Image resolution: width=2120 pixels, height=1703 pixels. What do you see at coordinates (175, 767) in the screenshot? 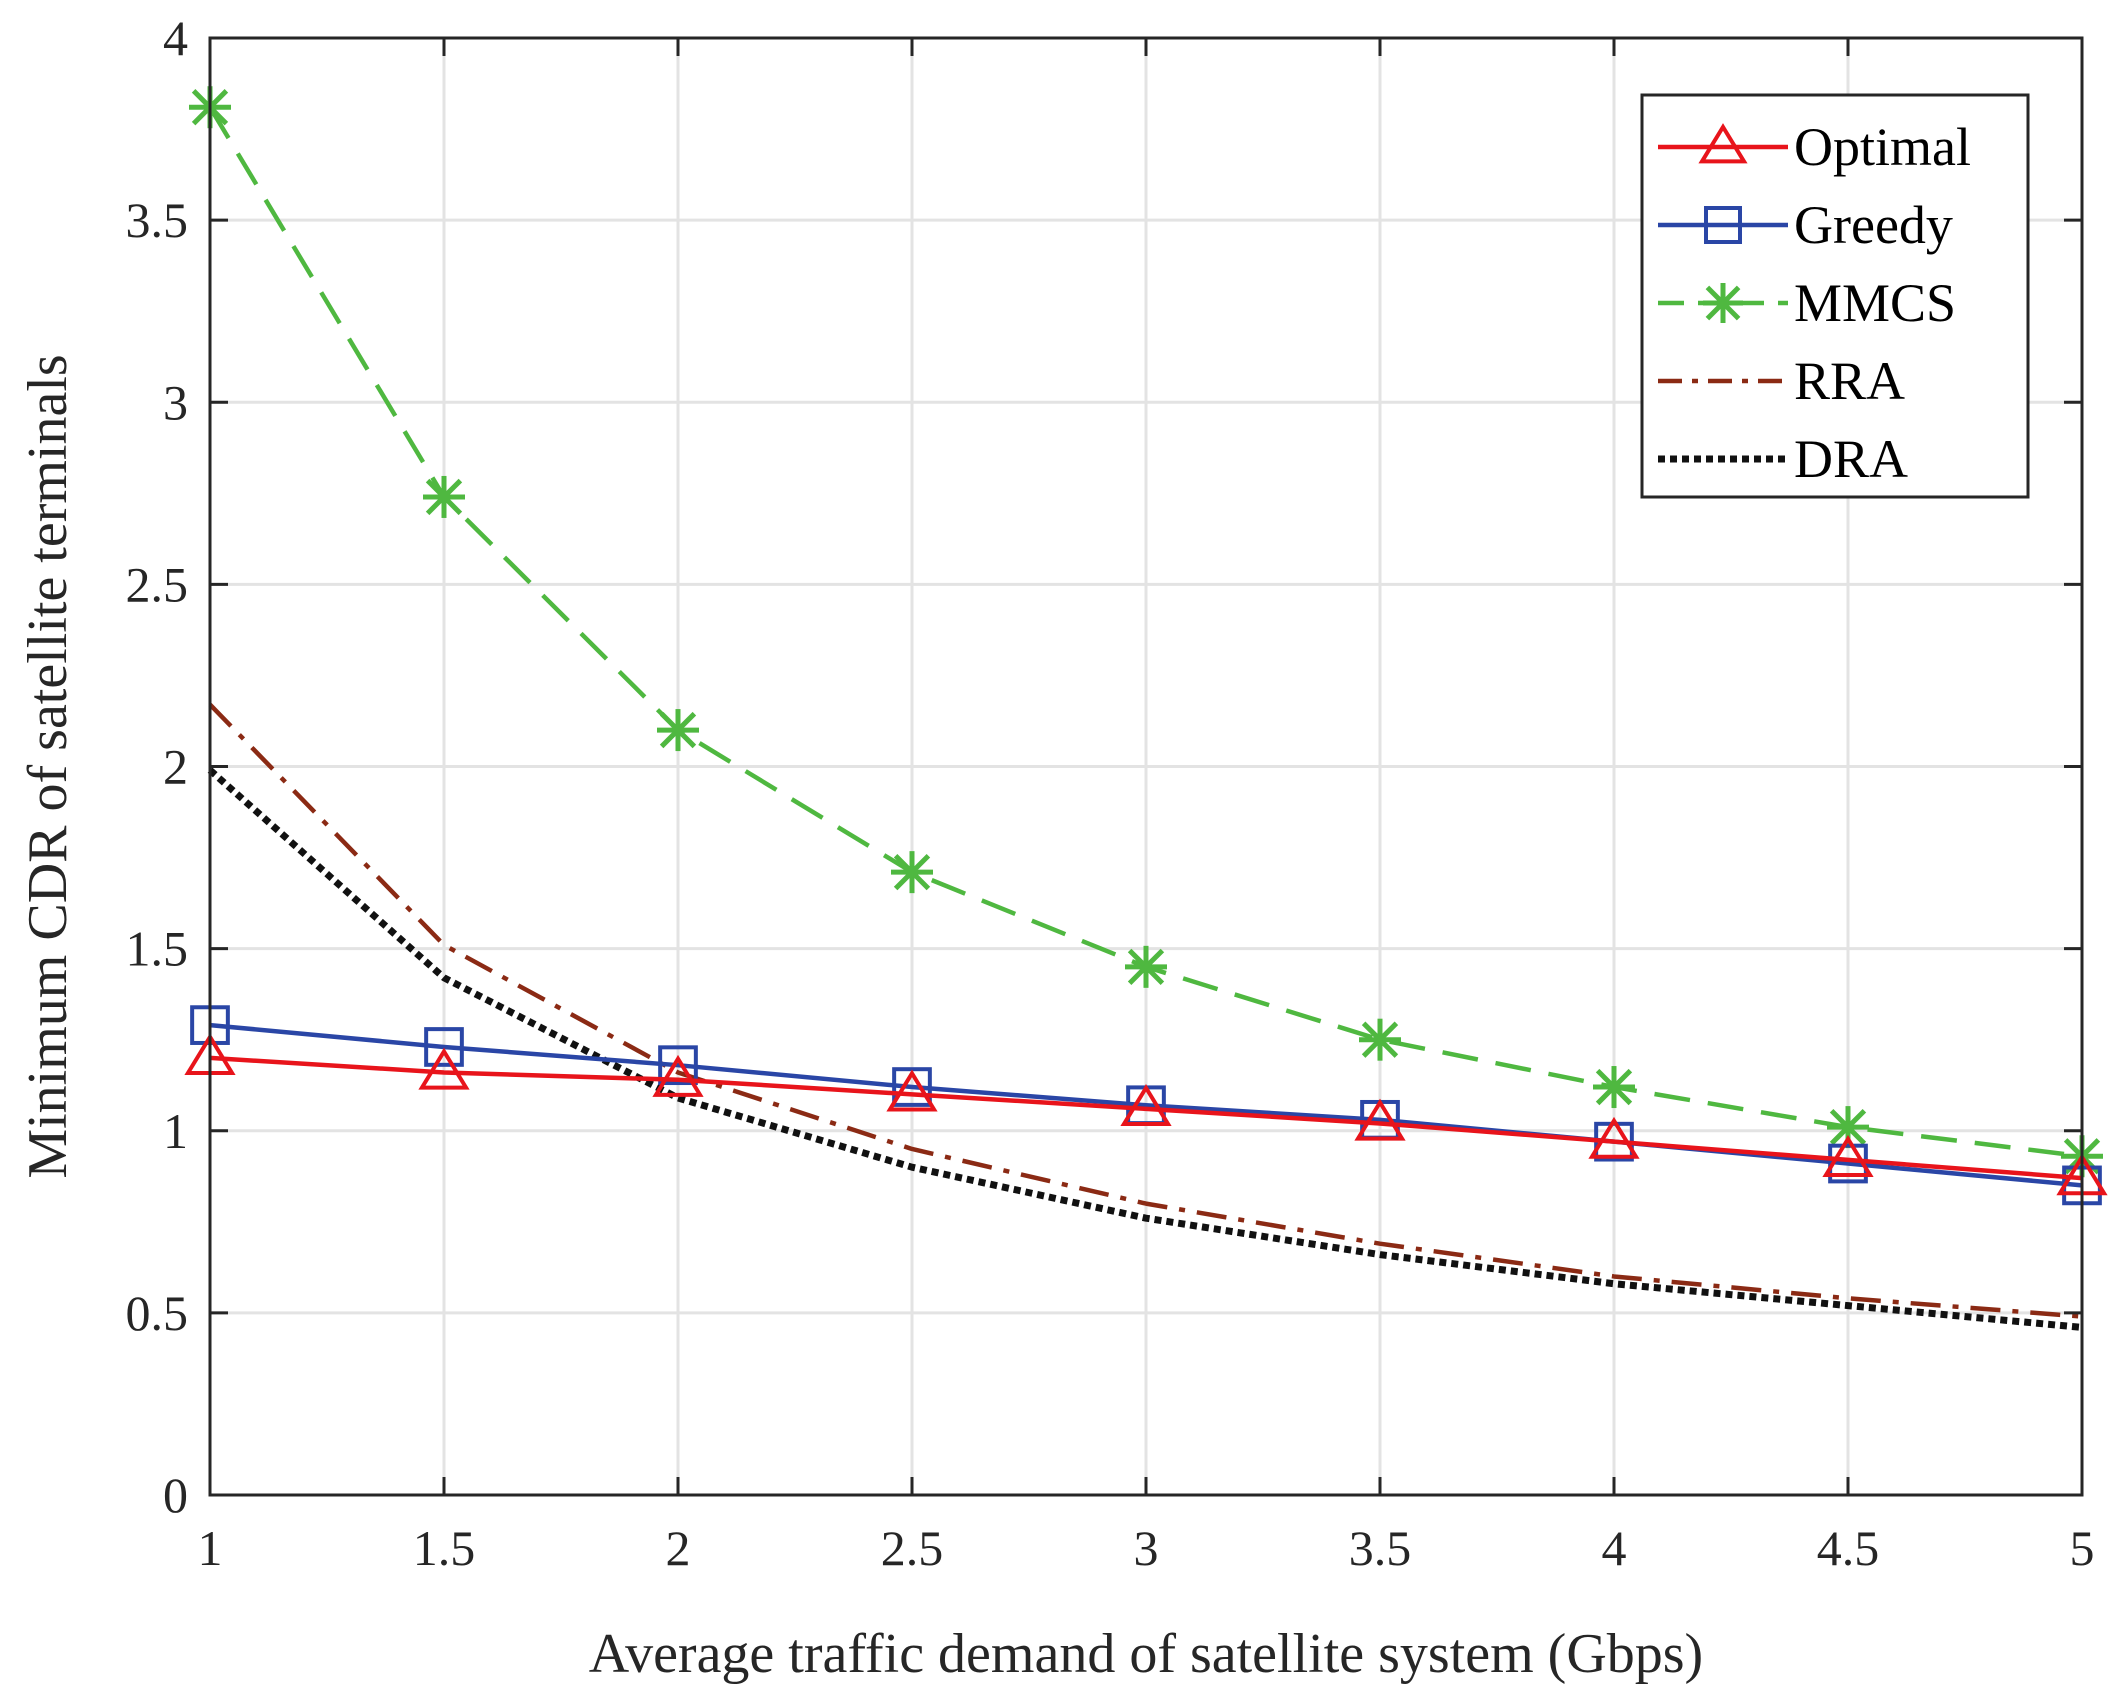
I see `y-tick-label: 2` at bounding box center [175, 767].